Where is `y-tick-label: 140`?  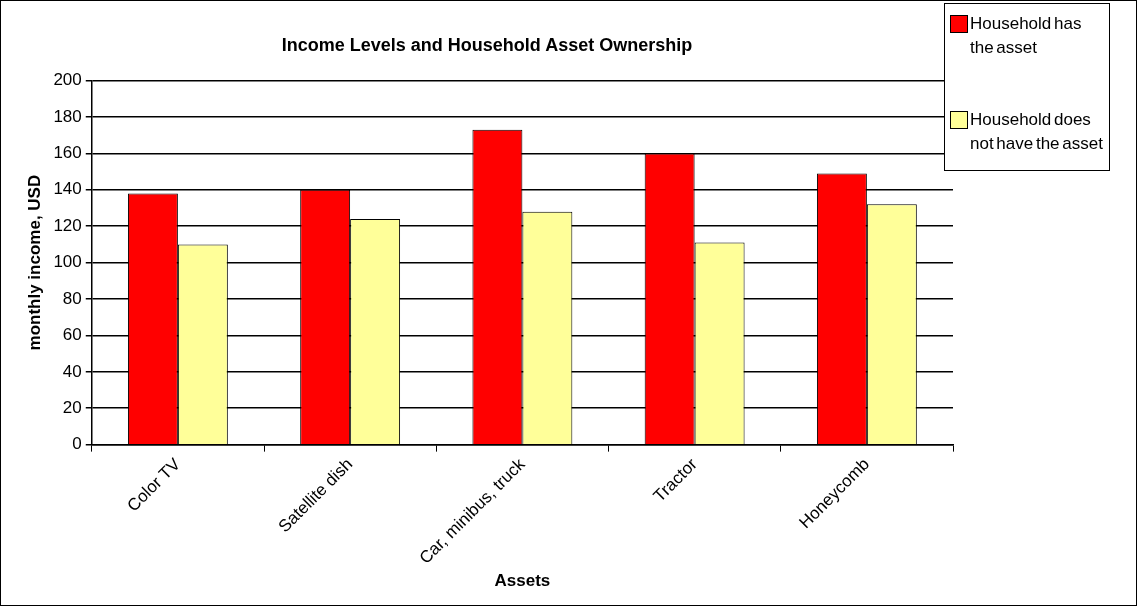
y-tick-label: 140 is located at coordinates (67, 189).